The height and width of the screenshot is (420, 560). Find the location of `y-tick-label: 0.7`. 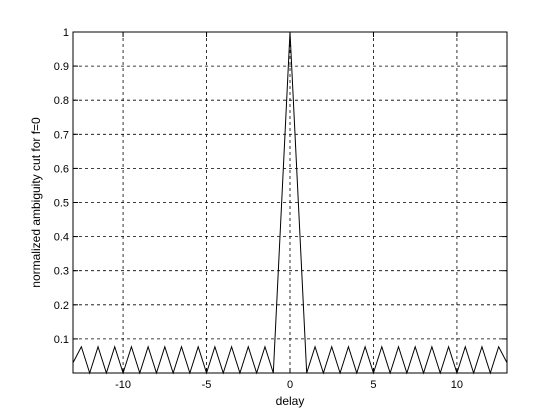

y-tick-label: 0.7 is located at coordinates (61, 135).